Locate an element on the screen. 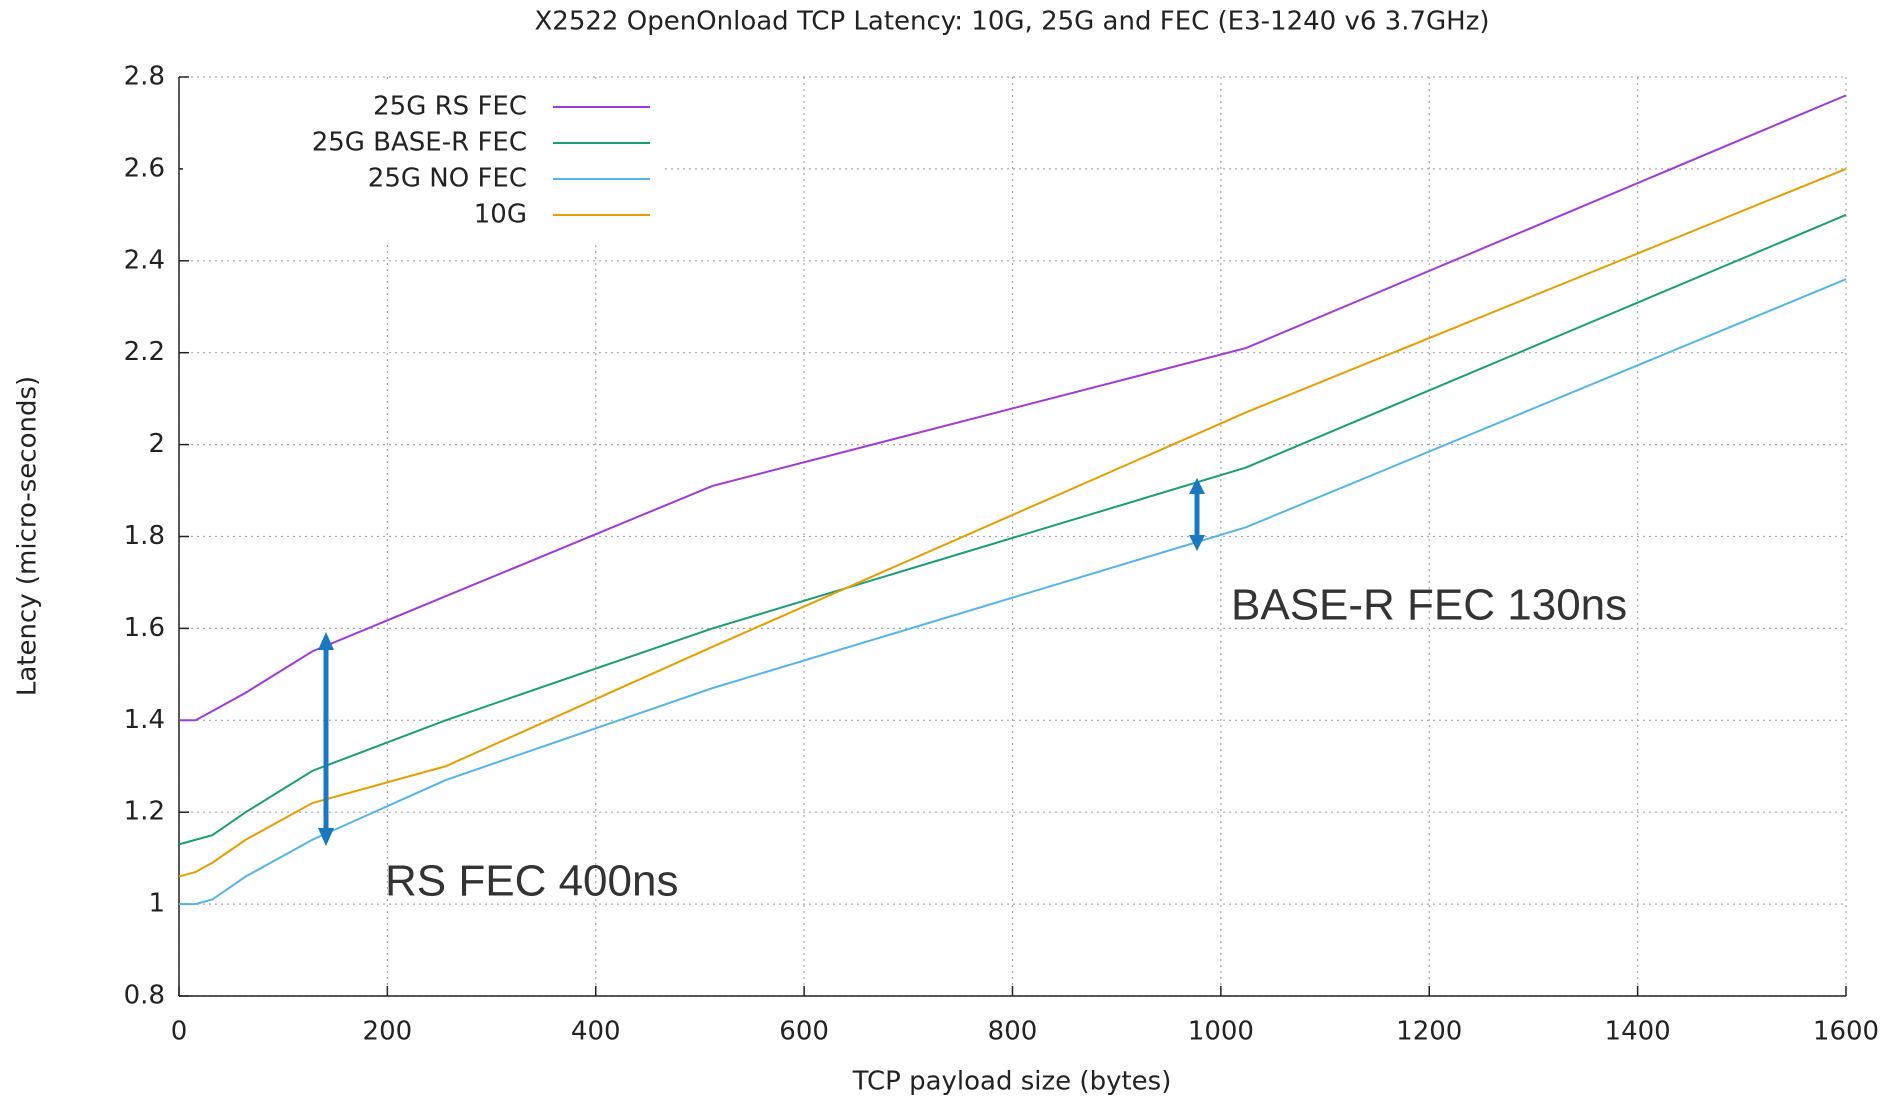 This screenshot has width=1885, height=1102. annotation: RS FEC 400ns is located at coordinates (531, 881).